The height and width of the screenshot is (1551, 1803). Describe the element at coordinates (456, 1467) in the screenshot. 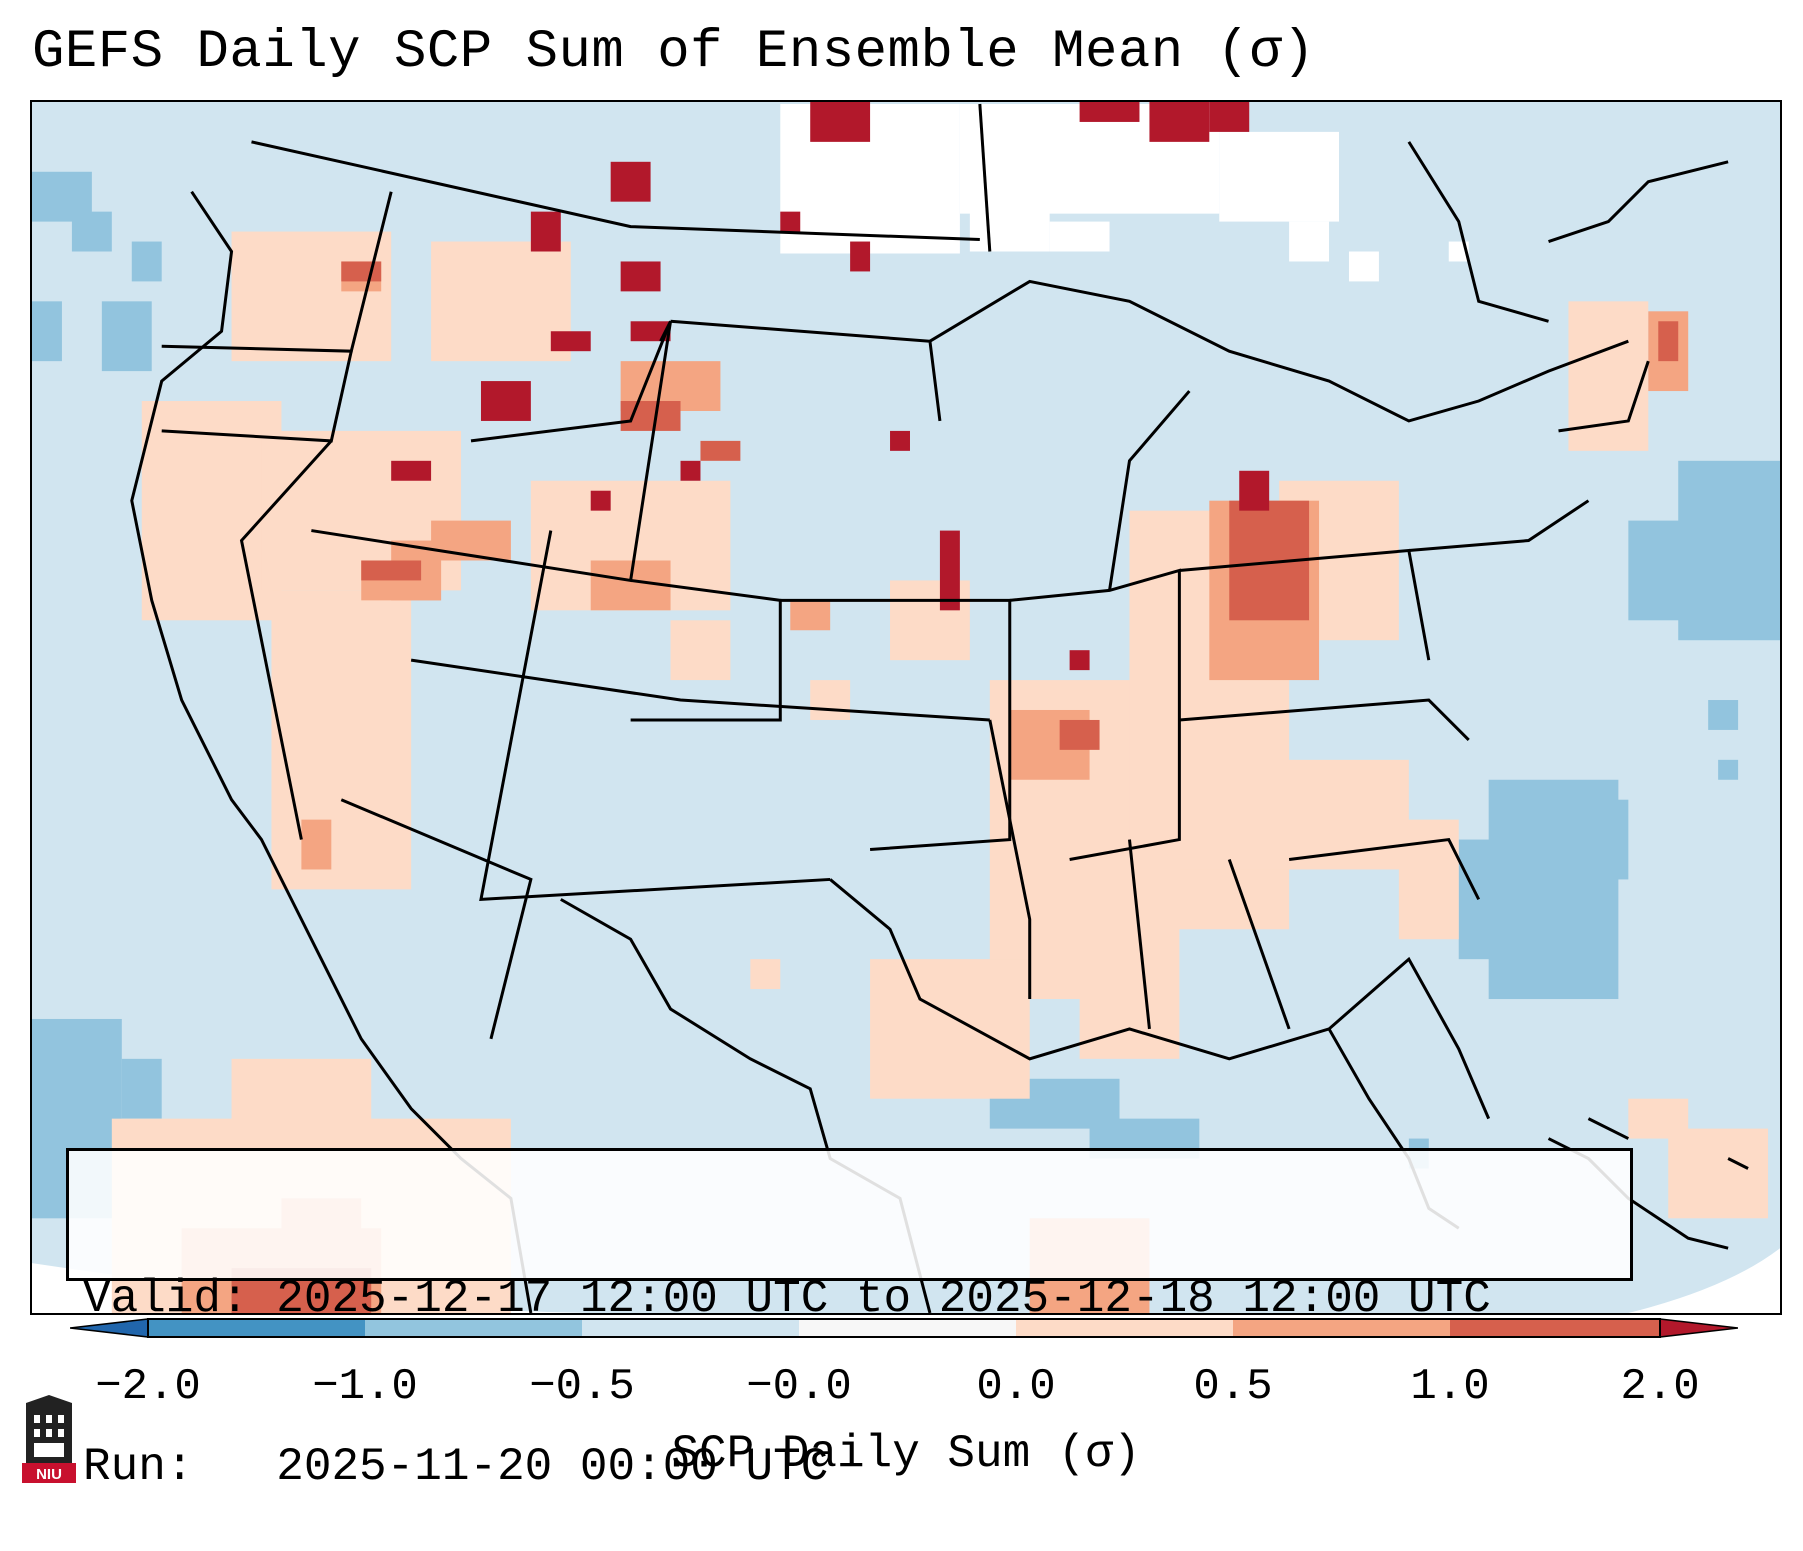

I see `run-time-text: Run: 2025-11-20 00:00 UTC` at that location.